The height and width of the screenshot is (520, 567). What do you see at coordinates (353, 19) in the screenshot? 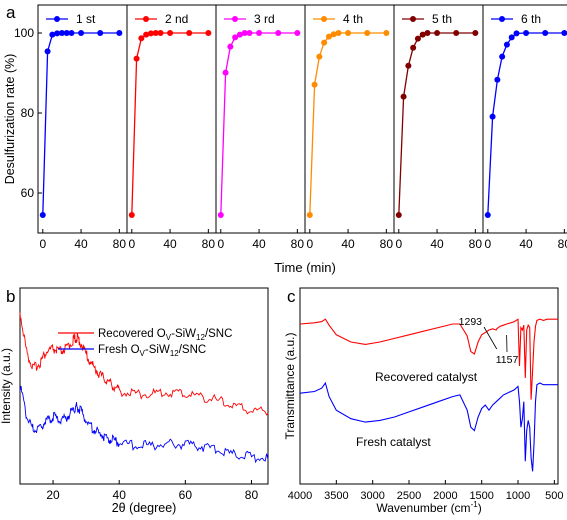
I see `legend-label: 4 th` at bounding box center [353, 19].